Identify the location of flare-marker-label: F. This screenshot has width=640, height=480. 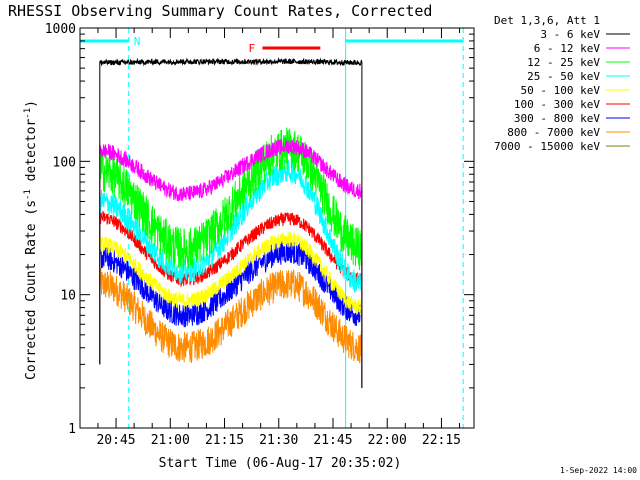
(251, 48).